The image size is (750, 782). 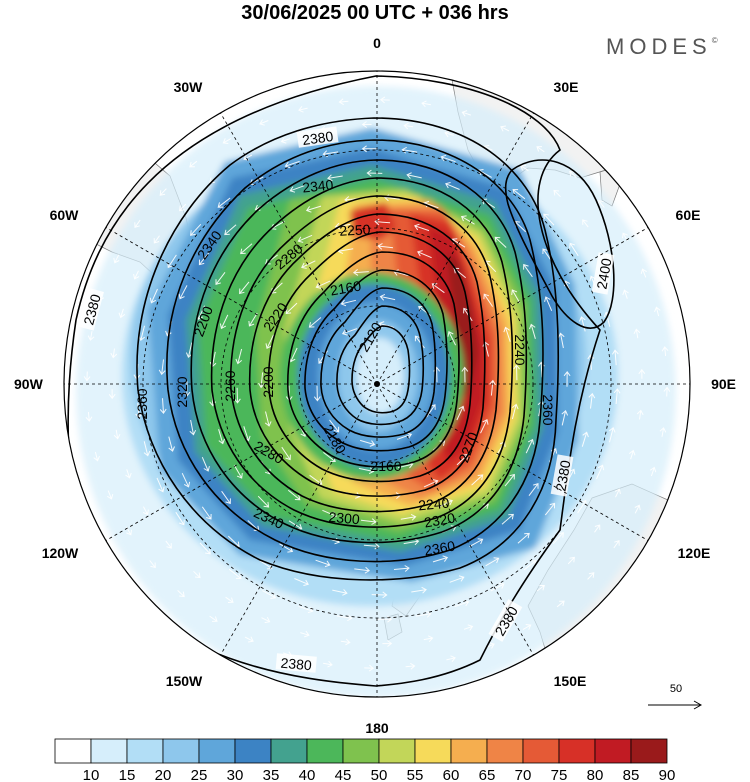 What do you see at coordinates (487, 774) in the screenshot?
I see `colorbar-label: 65` at bounding box center [487, 774].